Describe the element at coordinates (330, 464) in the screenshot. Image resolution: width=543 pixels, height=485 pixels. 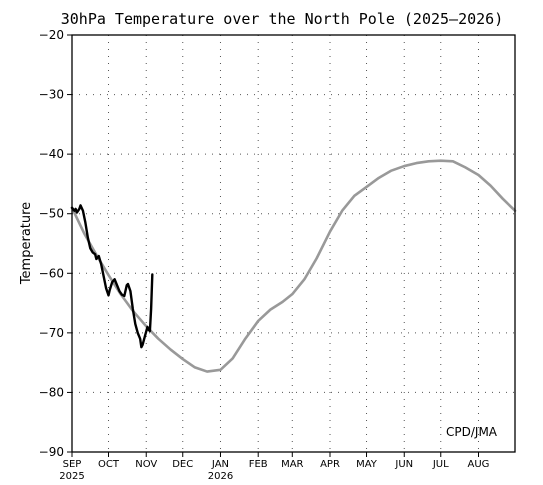
I see `x-tick-label: APR` at that location.